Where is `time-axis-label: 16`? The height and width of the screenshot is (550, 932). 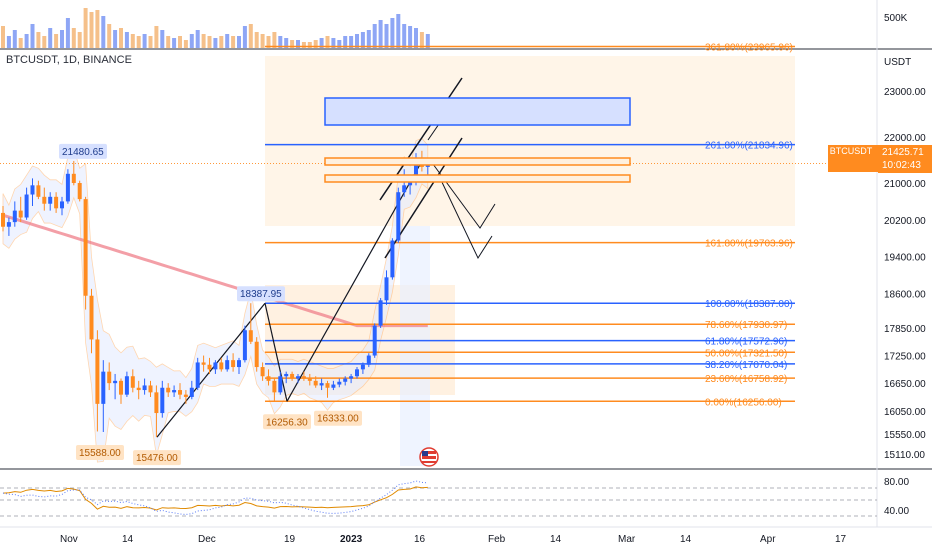
time-axis-label: 16 is located at coordinates (420, 539).